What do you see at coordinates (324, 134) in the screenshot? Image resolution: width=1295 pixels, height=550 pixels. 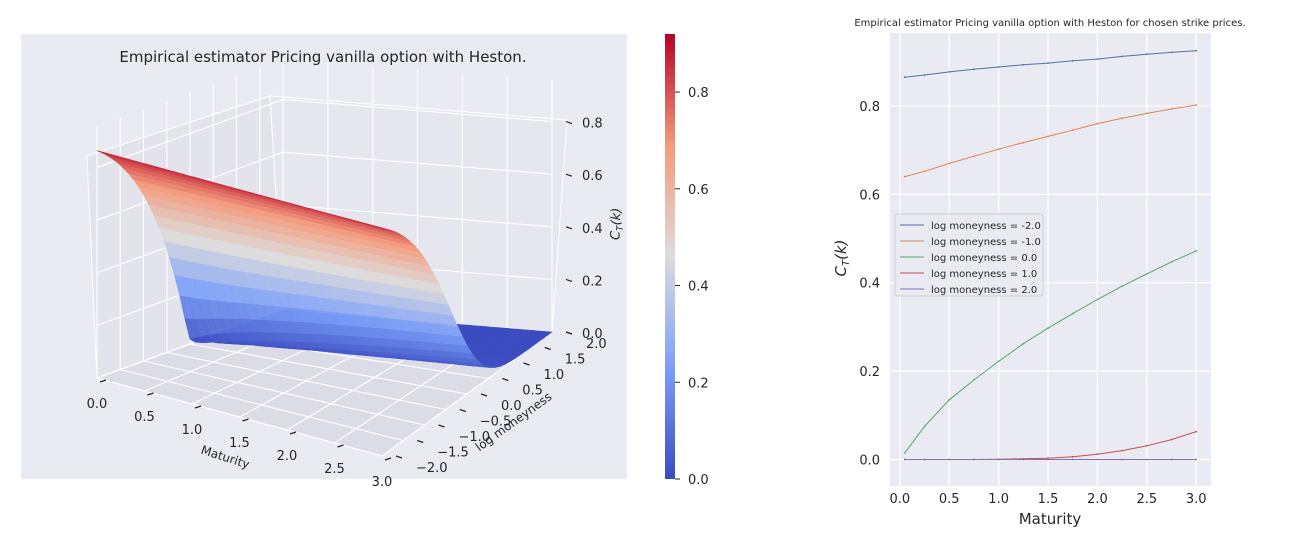 I see `height-gridline` at bounding box center [324, 134].